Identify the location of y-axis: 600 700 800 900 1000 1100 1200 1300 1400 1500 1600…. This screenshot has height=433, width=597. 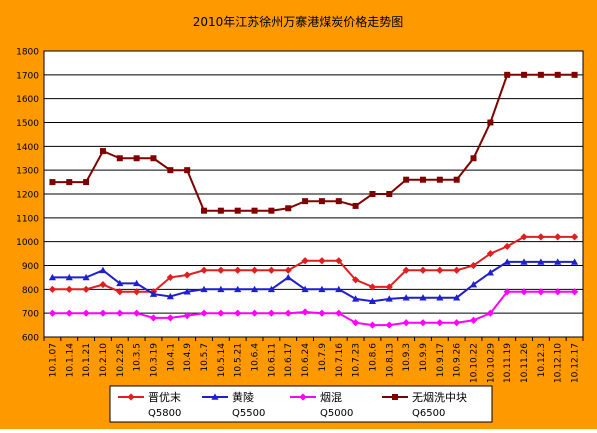
(27, 196).